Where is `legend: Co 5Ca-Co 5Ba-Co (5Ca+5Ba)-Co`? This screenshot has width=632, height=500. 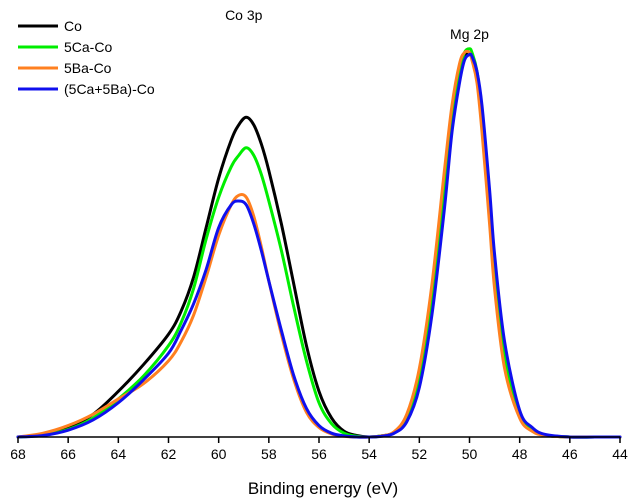 legend: Co 5Ca-Co 5Ba-Co (5Ca+5Ba)-Co is located at coordinates (86, 57).